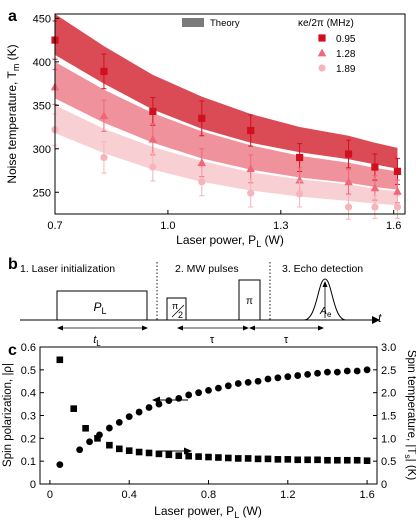  What do you see at coordinates (42, 150) in the screenshot?
I see `a-y-tick-label: 300` at bounding box center [42, 150].